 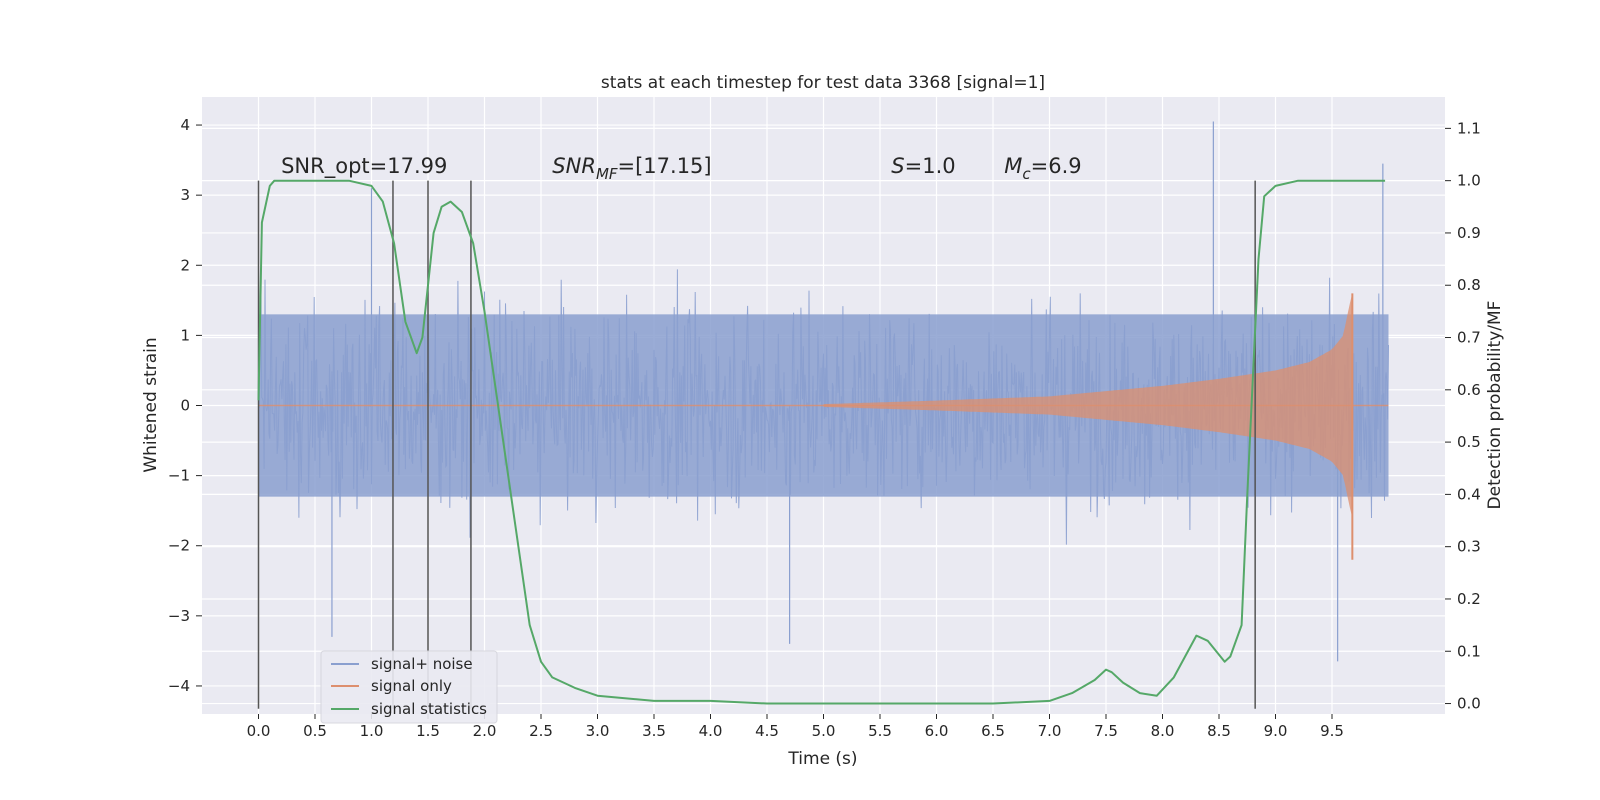 What do you see at coordinates (574, 166) in the screenshot?
I see `annotation-1-main: SNR` at bounding box center [574, 166].